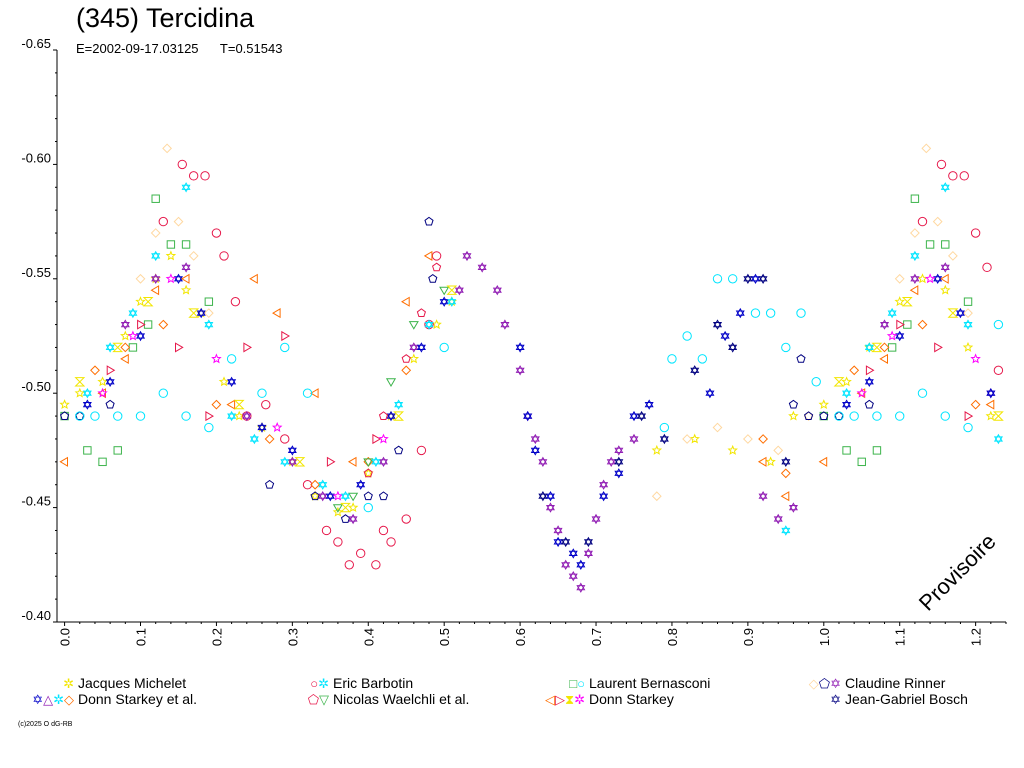  I want to click on legend-item: □○ Laurent Bernasconi, so click(624, 683).